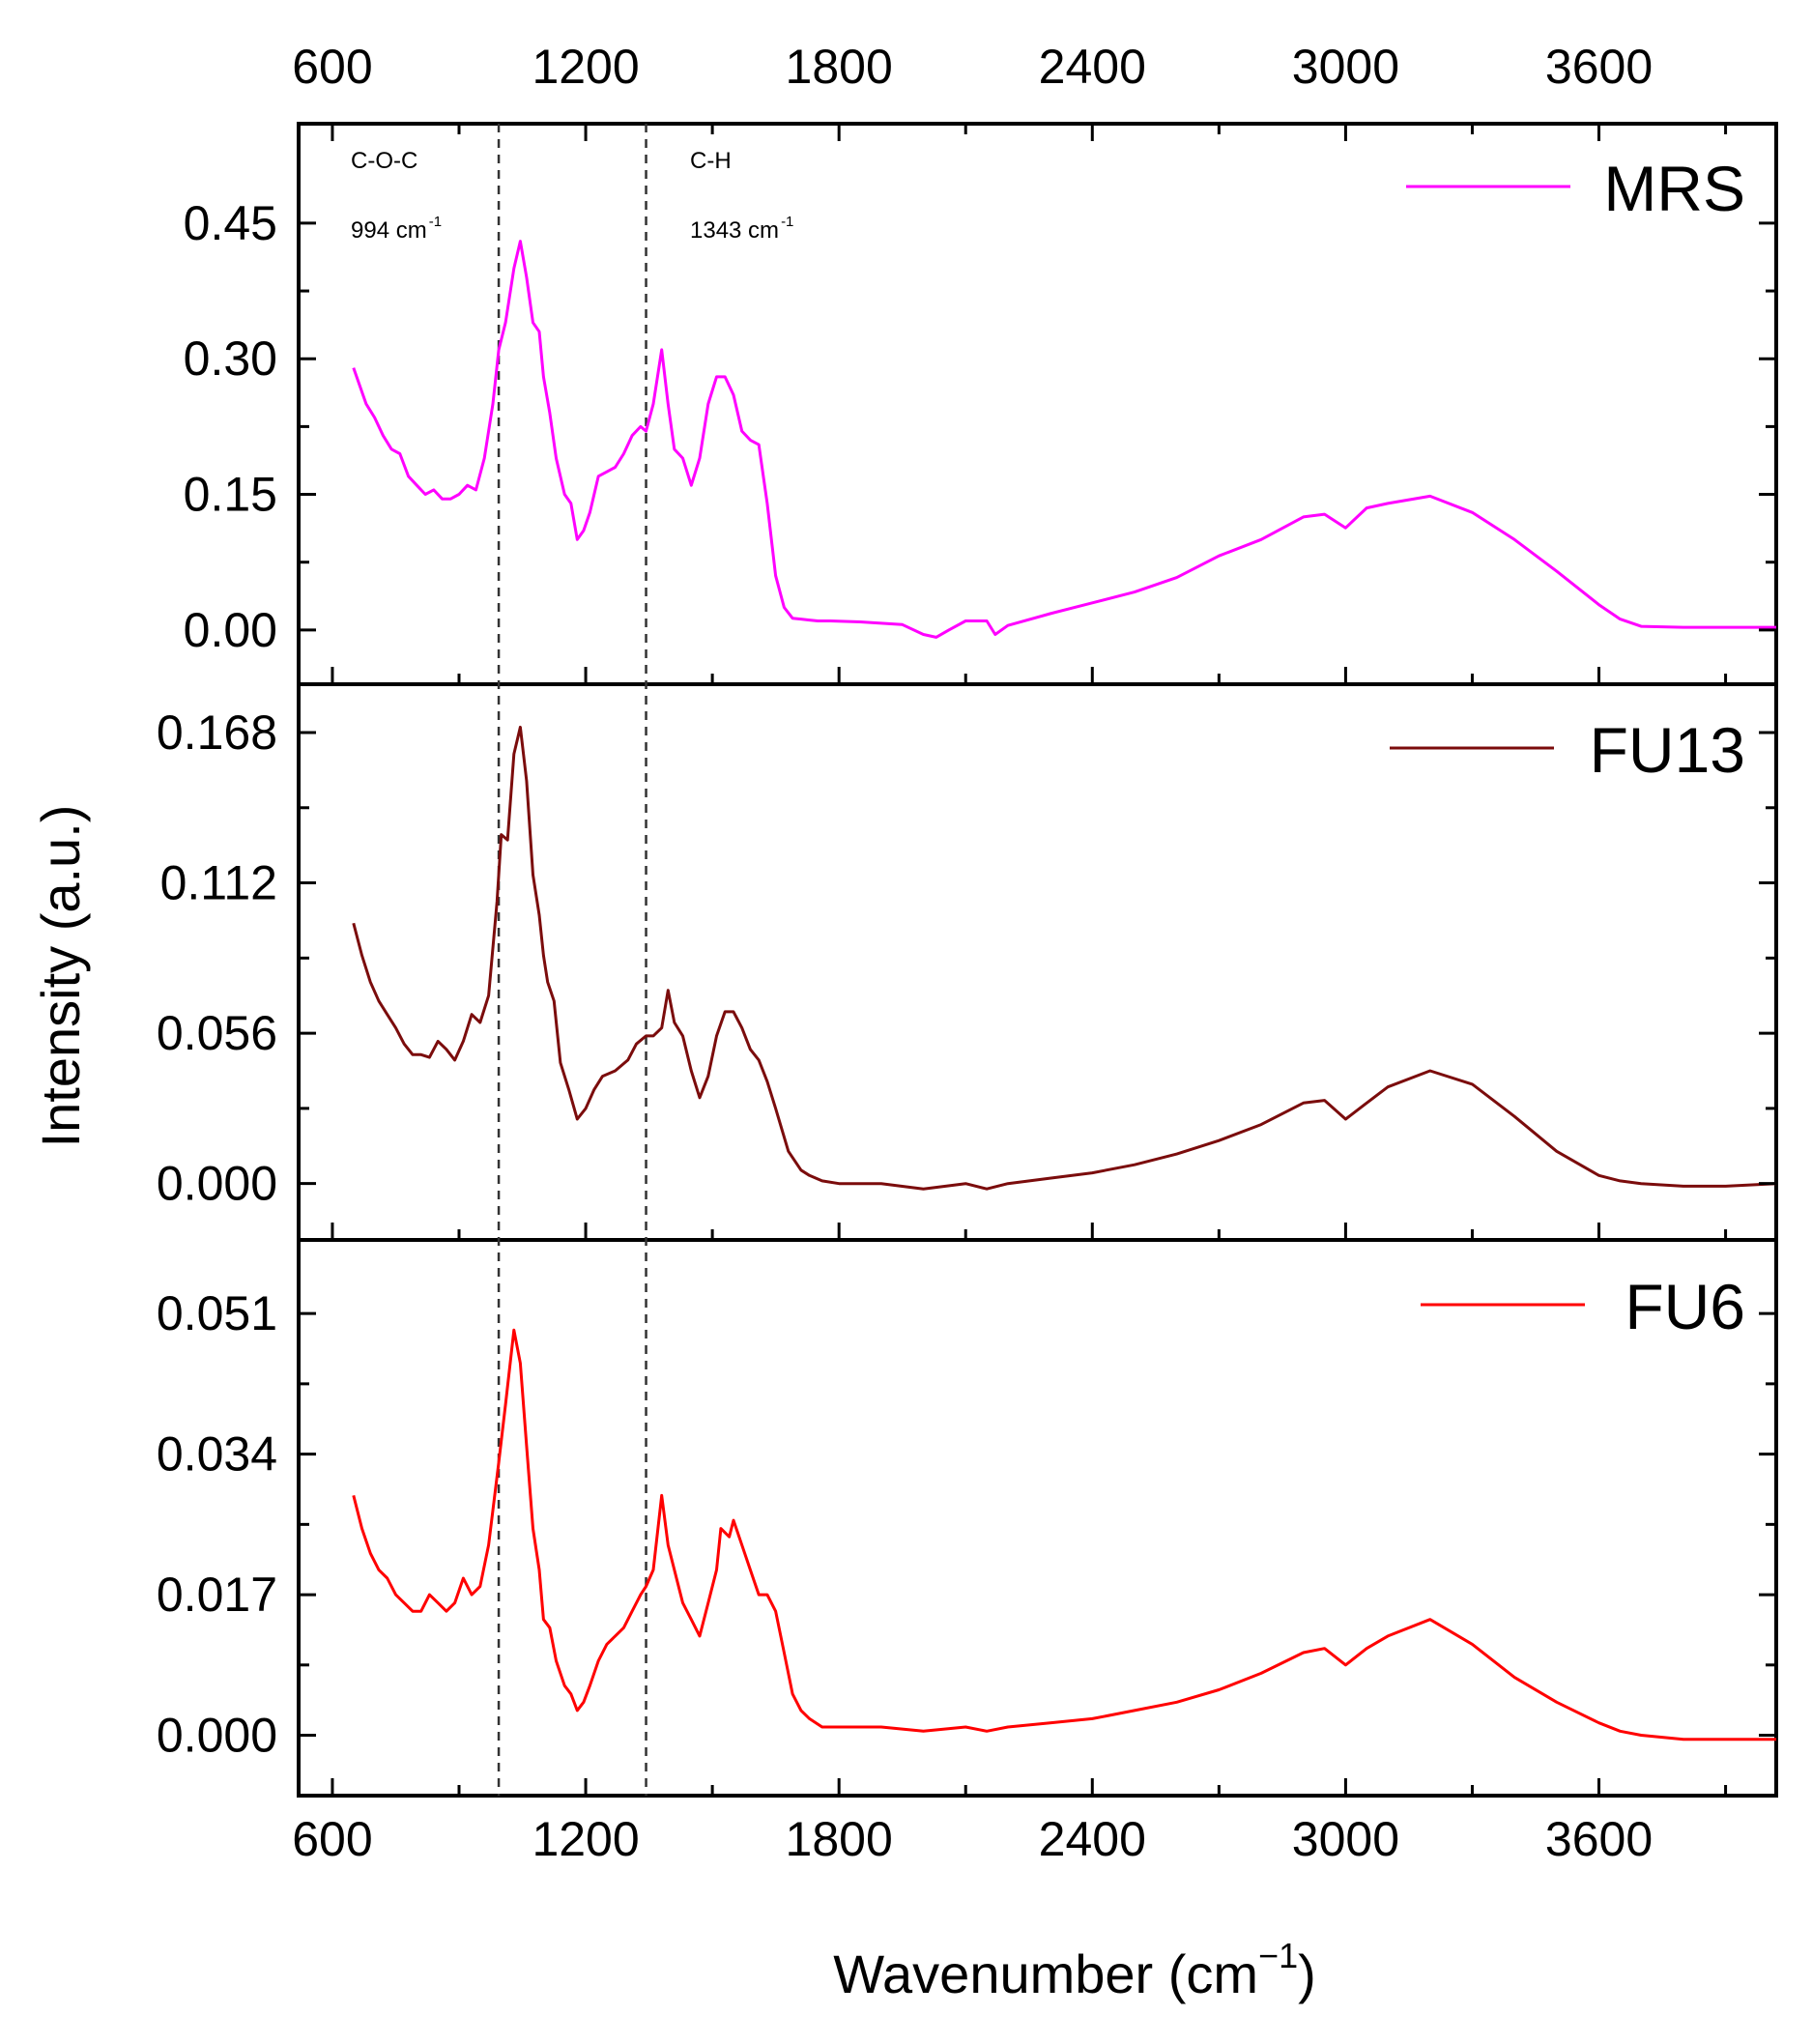 The height and width of the screenshot is (2044, 1812). I want to click on y-tick-label-fu13-2: 0.112, so click(218, 883).